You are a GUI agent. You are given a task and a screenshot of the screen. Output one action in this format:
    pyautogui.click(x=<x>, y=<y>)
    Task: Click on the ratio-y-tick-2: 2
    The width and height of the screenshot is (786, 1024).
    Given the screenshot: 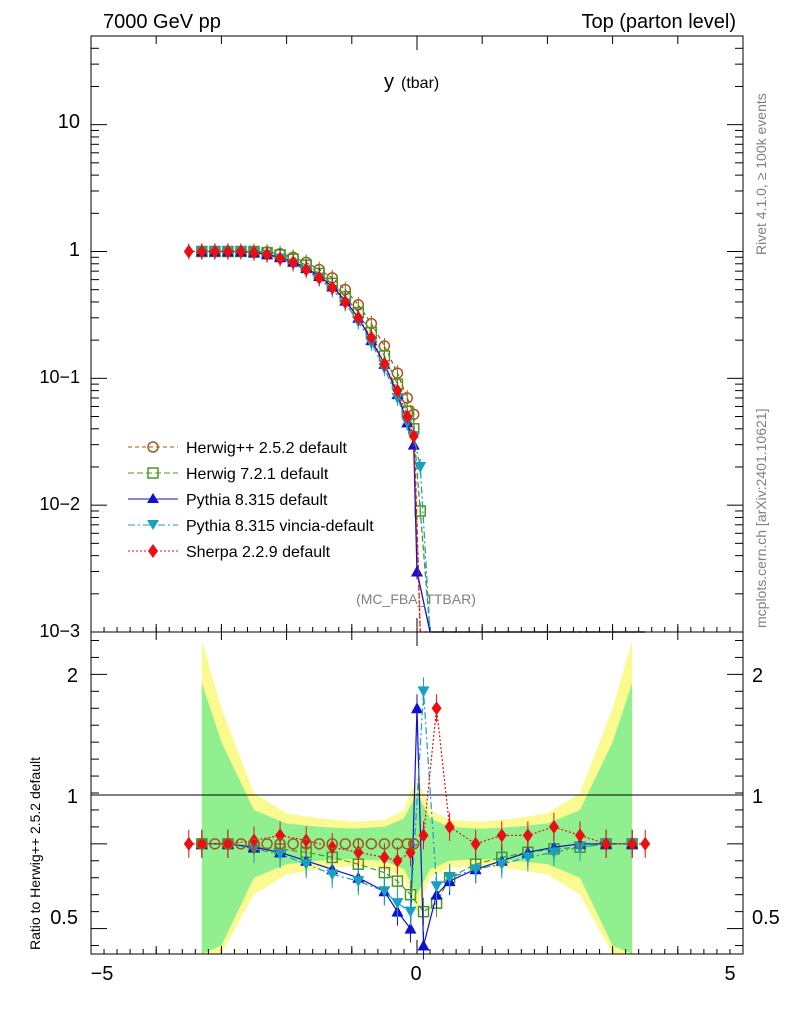 What is the action you would take?
    pyautogui.click(x=72, y=676)
    